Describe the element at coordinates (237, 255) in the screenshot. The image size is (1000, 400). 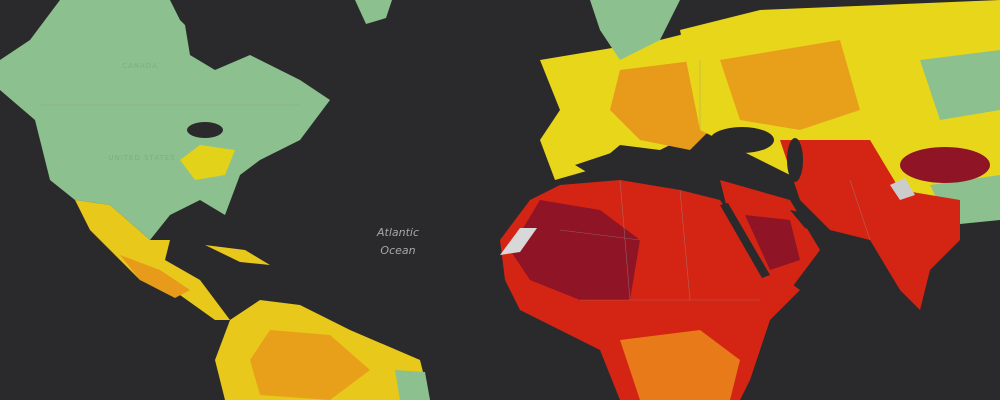
I see `caribbean` at that location.